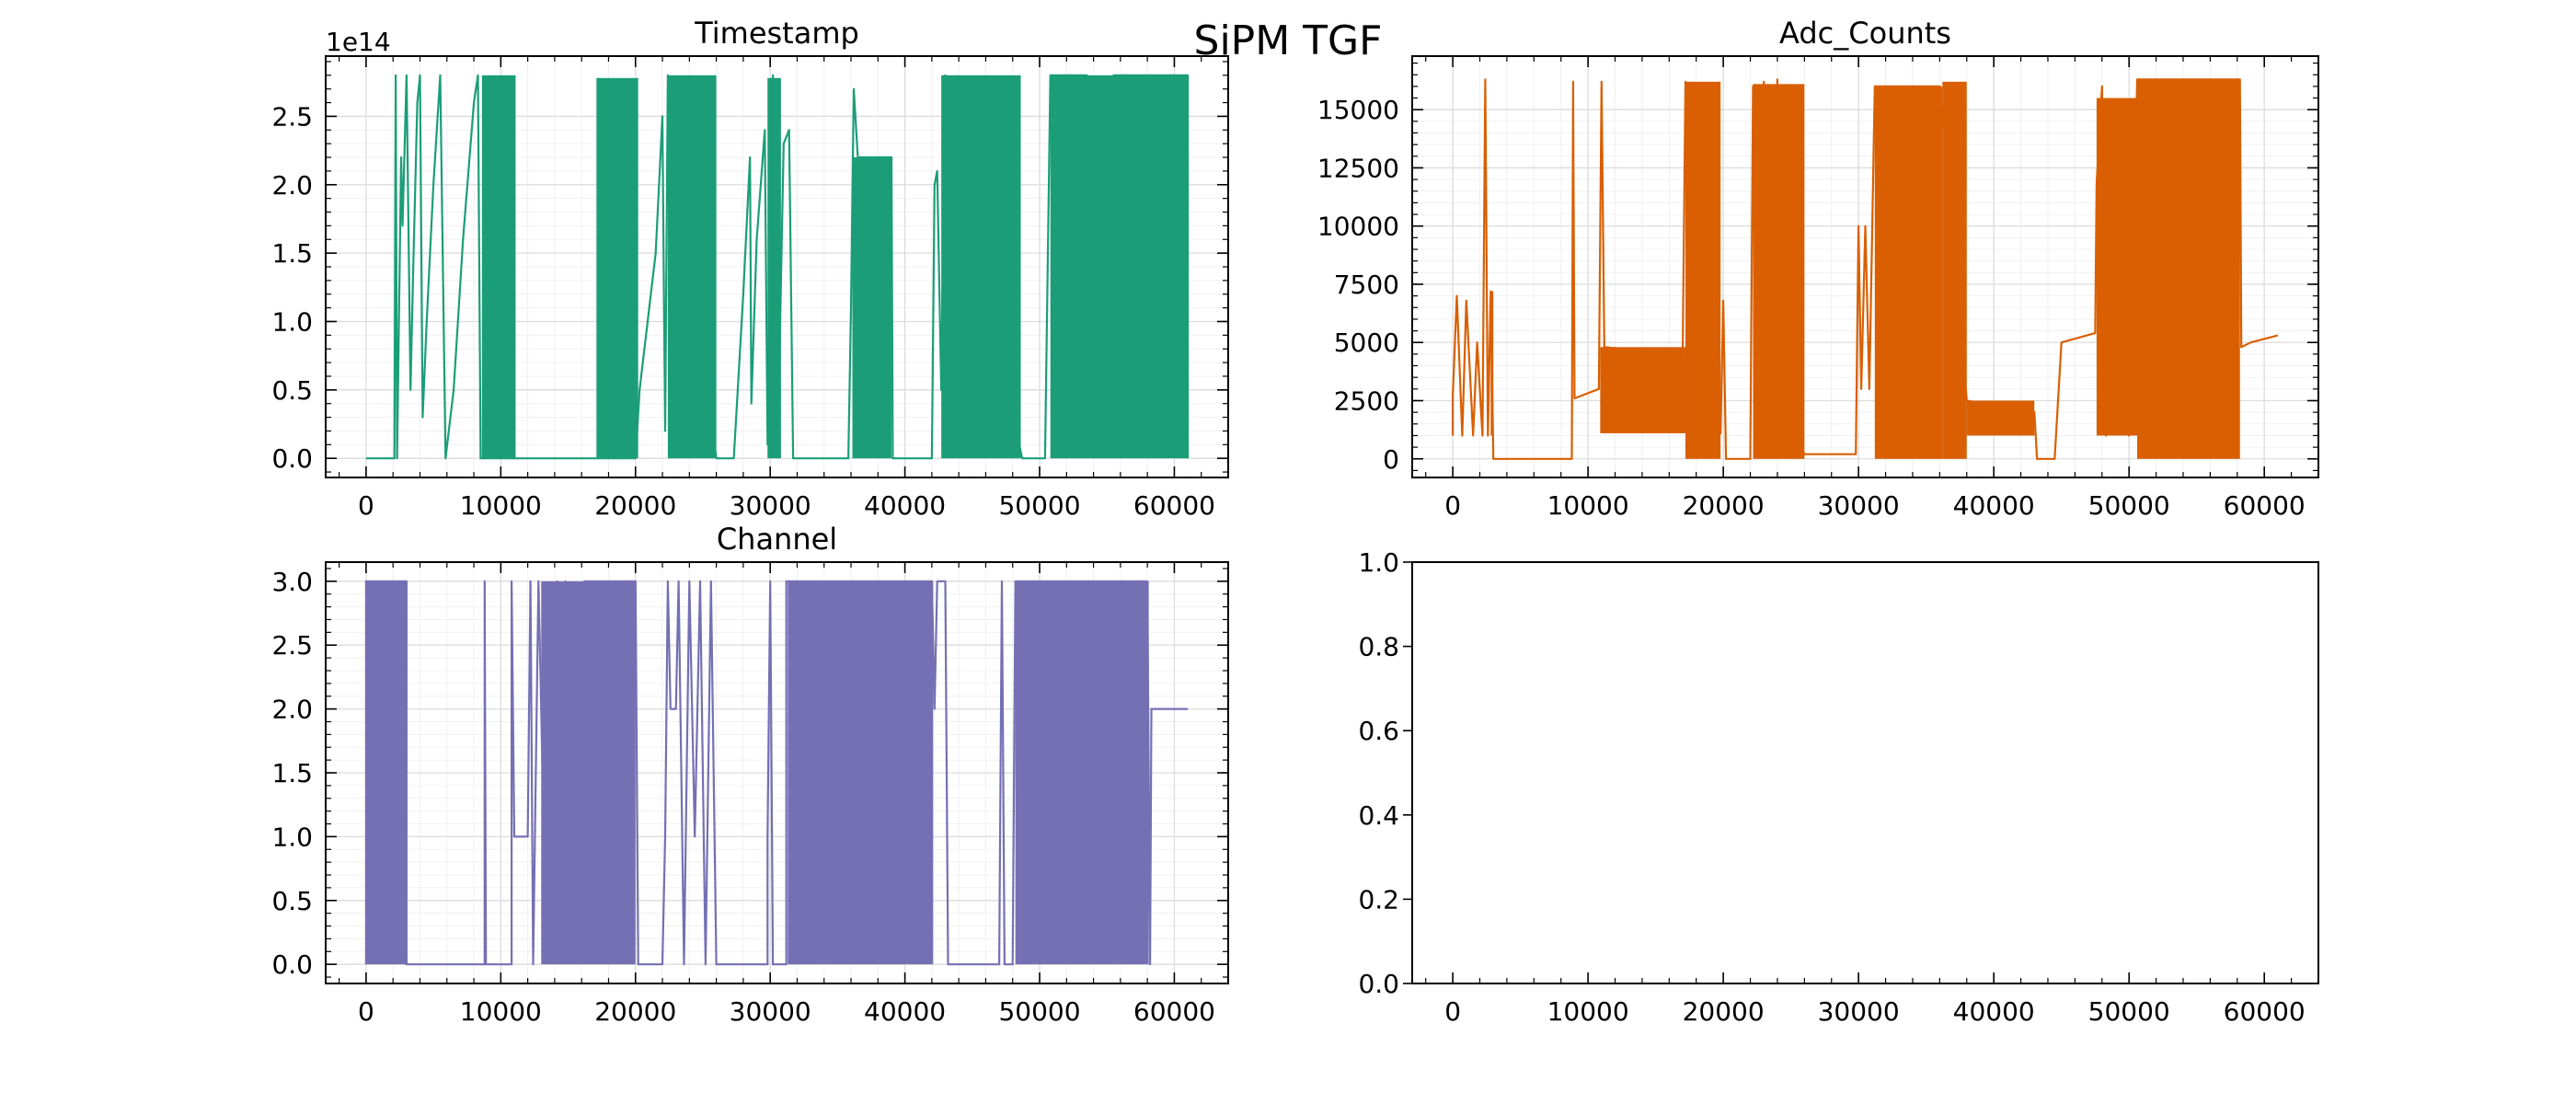 The height and width of the screenshot is (1104, 2576). Describe the element at coordinates (1174, 1011) in the screenshot. I see `channel-xtick-label: 60000` at that location.